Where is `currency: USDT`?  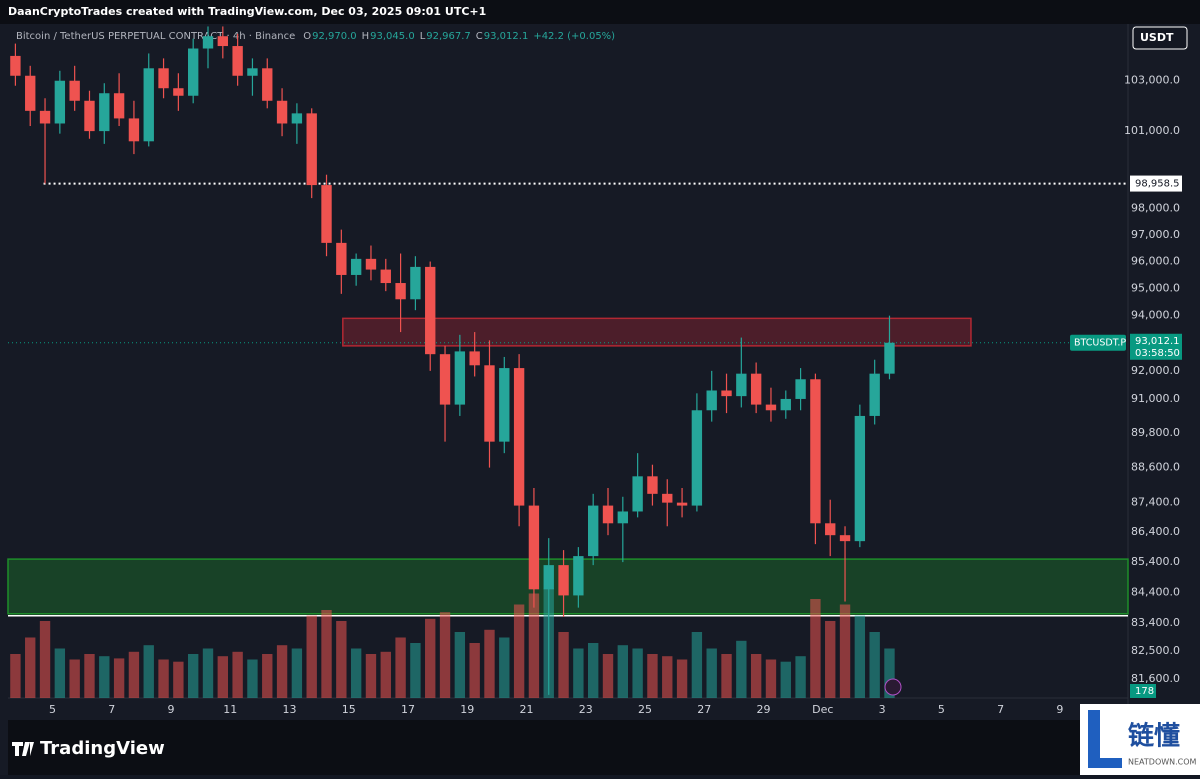
currency: USDT is located at coordinates (1157, 37).